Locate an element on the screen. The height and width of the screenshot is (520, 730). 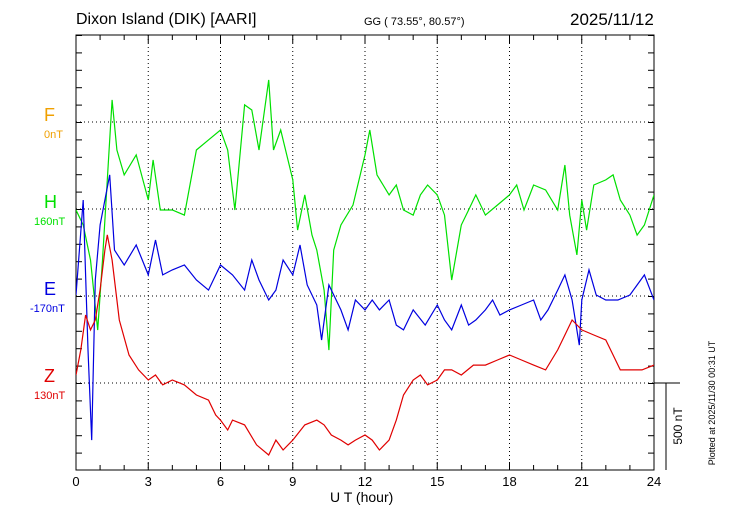
x-tick-label: 6 is located at coordinates (220, 481).